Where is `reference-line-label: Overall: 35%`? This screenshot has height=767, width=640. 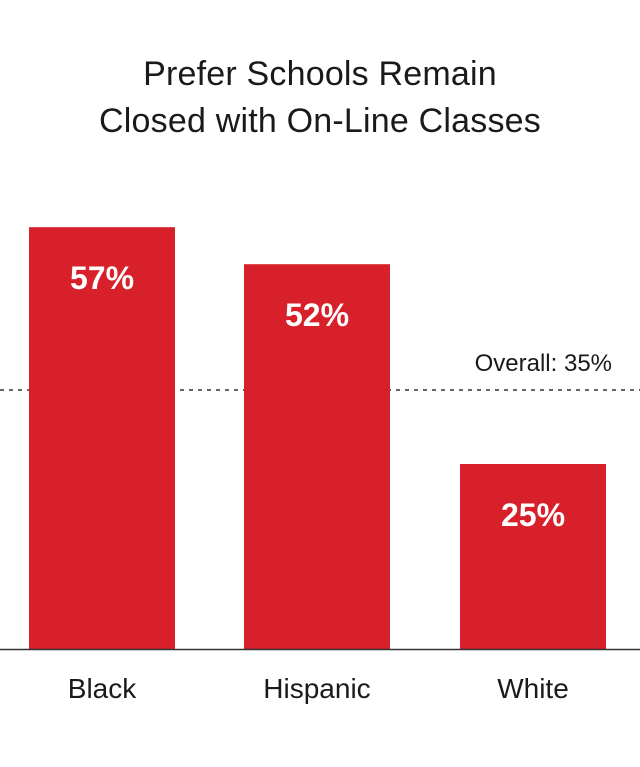
reference-line-label: Overall: 35% is located at coordinates (543, 363).